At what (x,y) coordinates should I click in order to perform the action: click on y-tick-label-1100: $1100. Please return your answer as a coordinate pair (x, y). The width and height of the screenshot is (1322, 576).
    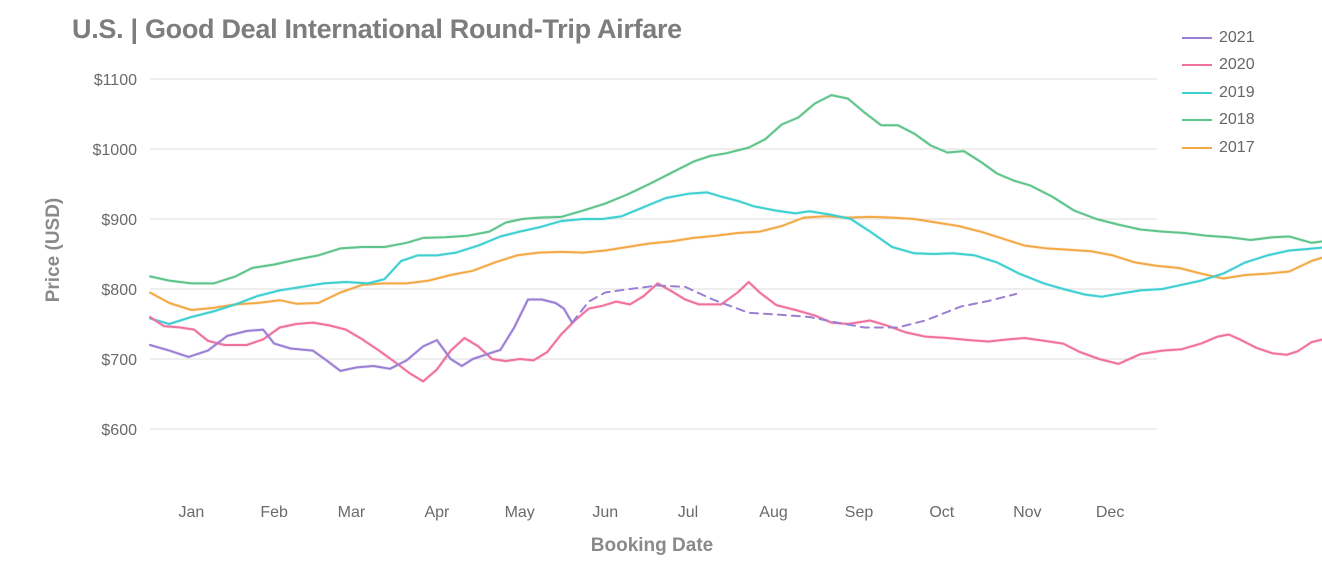
    Looking at the image, I should click on (115, 80).